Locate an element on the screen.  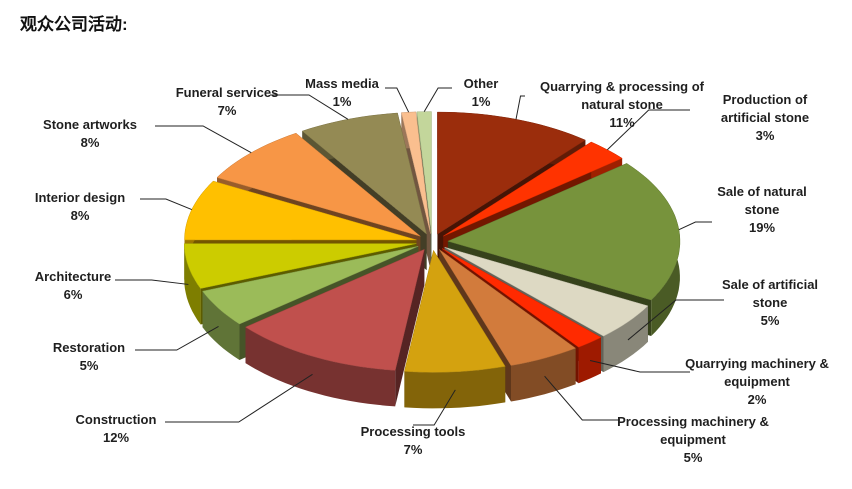
category-label: Sale of natural stone is located at coordinates (762, 200).